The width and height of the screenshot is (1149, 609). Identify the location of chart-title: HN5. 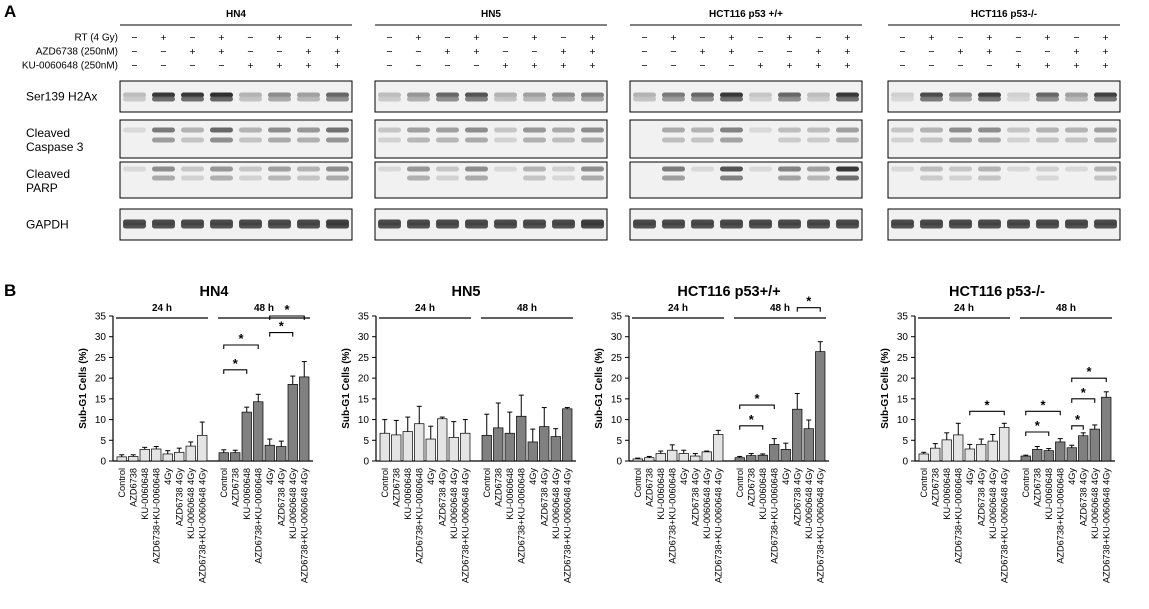
(465, 292).